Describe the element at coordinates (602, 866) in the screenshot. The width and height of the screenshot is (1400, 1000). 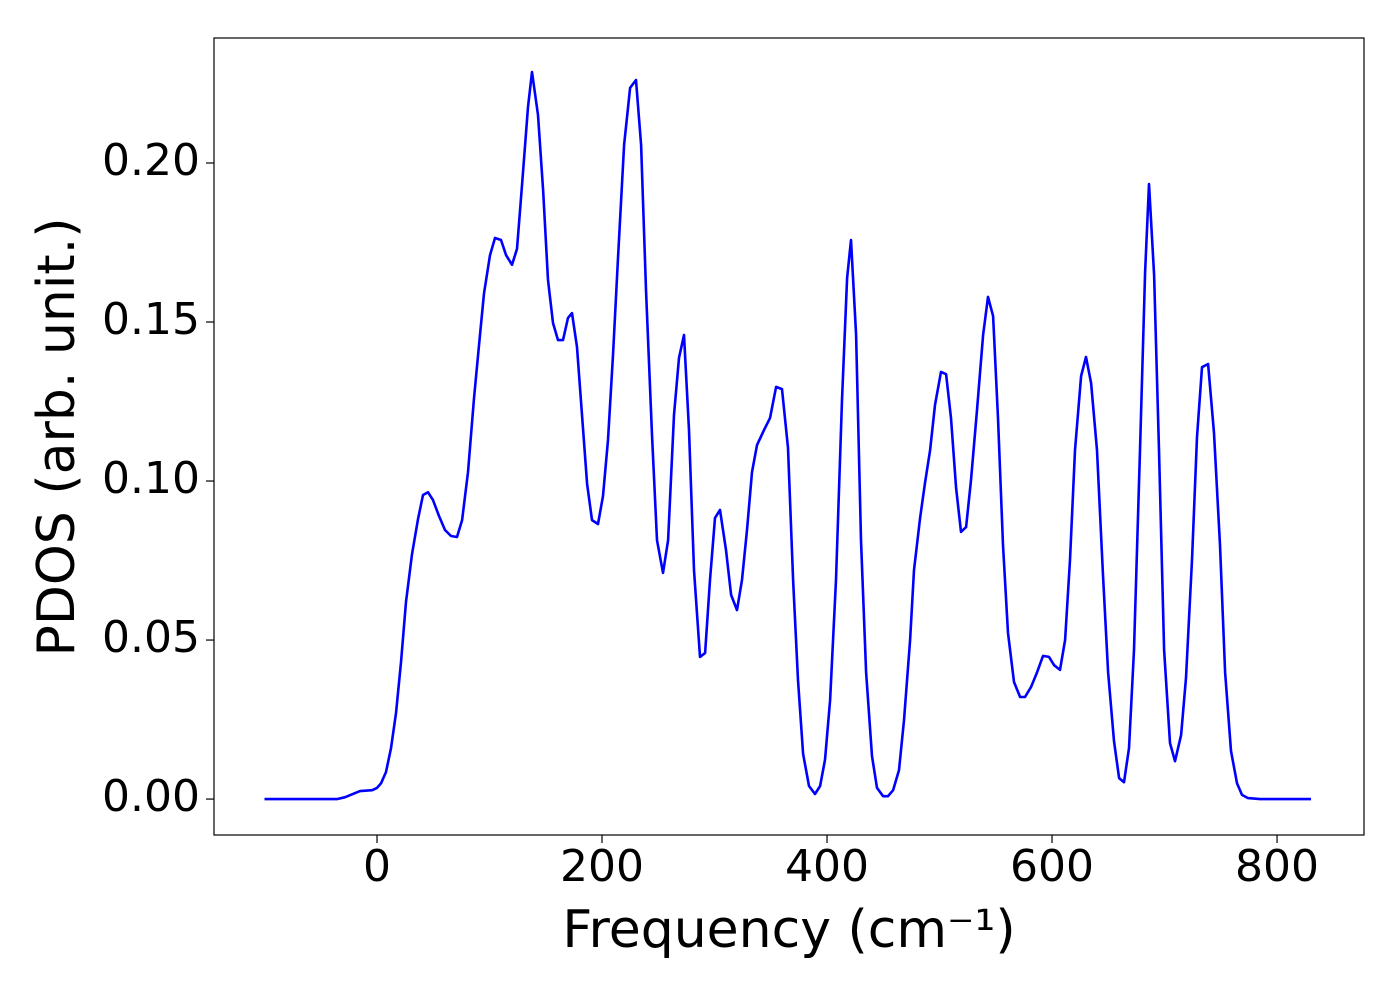
I see `x-tick-label: 200` at that location.